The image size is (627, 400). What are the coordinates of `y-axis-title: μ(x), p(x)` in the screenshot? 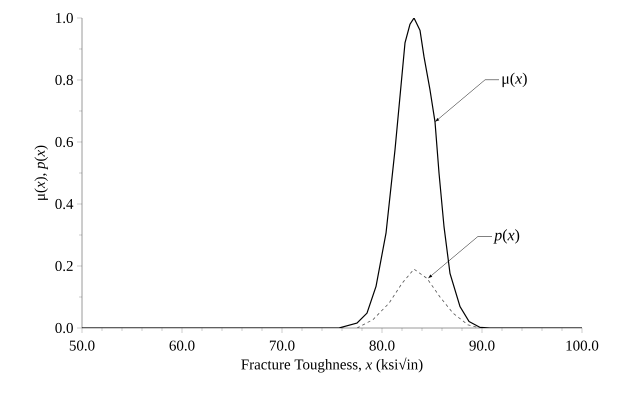 It's located at (41, 173).